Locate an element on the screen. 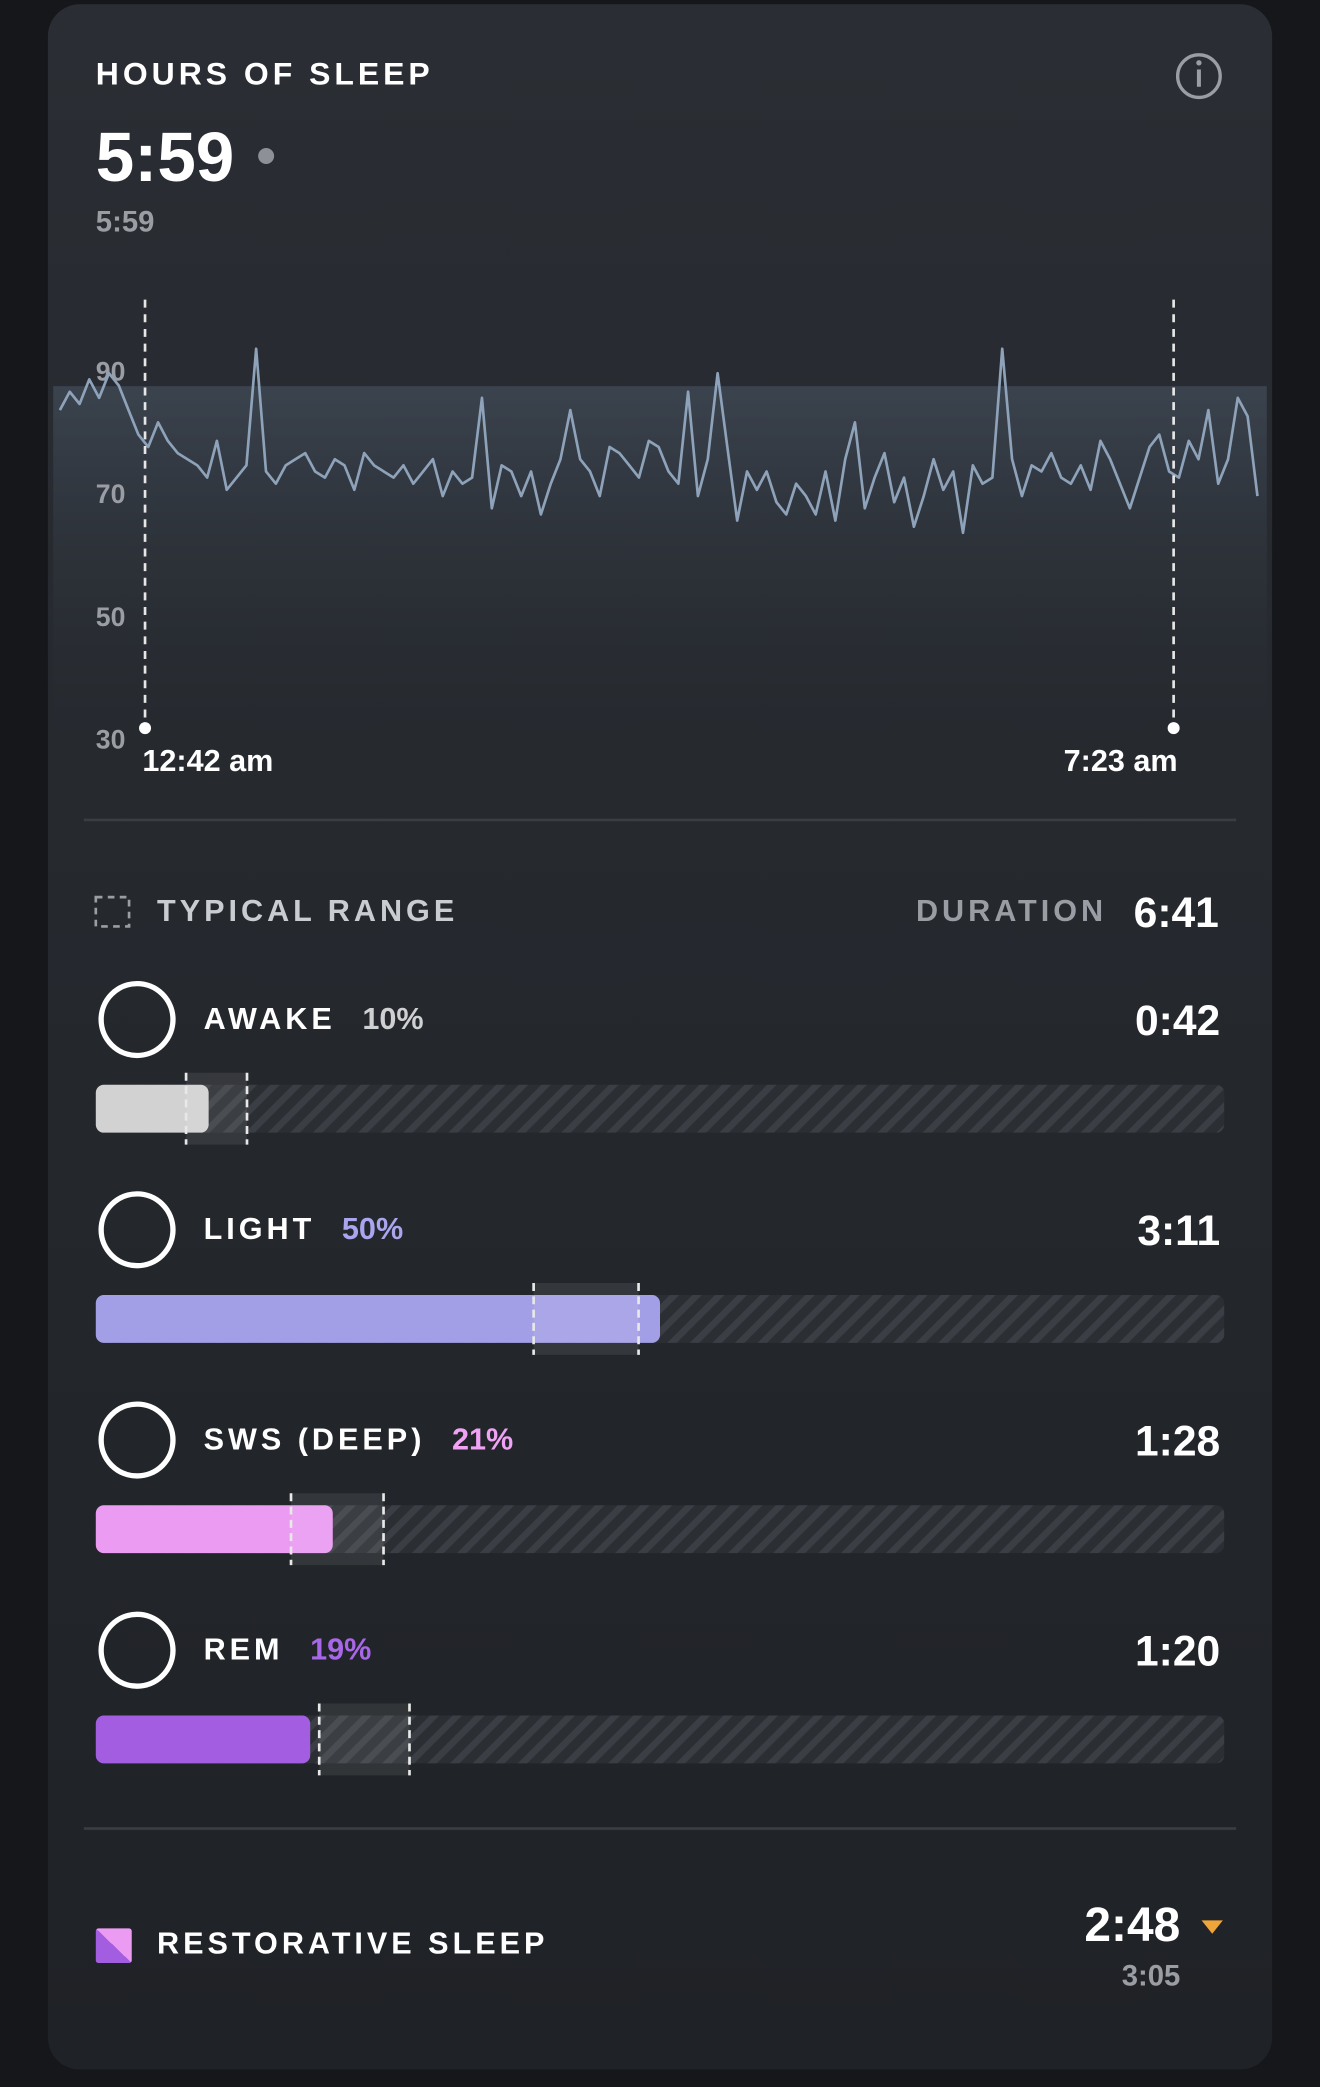  stage-row: AWAKE 10% 0:42 is located at coordinates (660, 1062).